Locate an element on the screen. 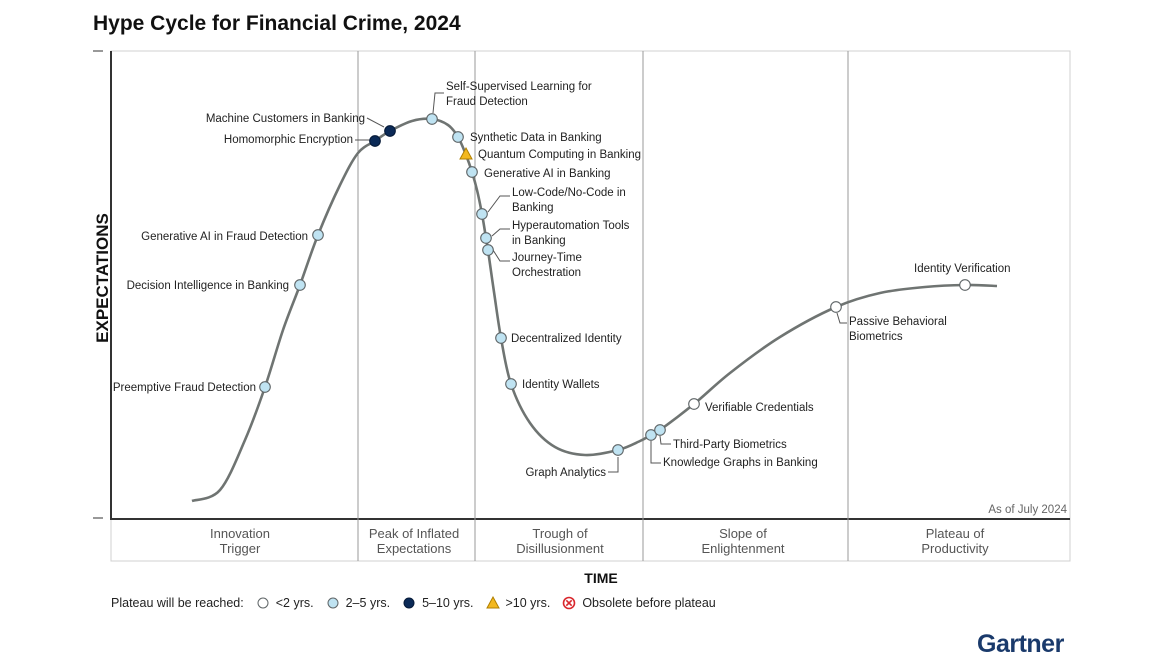 This screenshot has height=659, width=1170. technology-label: Synthetic Data in Banking is located at coordinates (536, 138).